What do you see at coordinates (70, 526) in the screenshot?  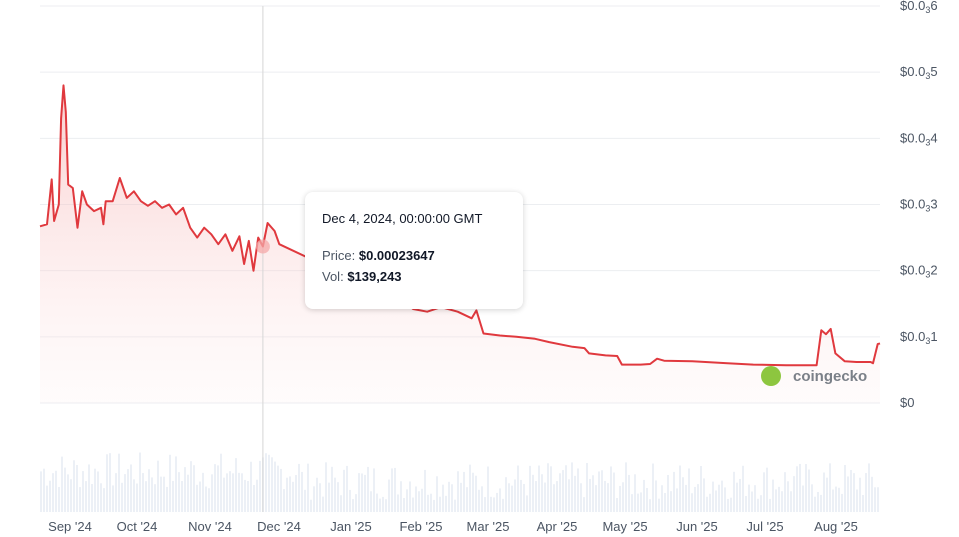 I see `x-tick-label: Sep '24` at bounding box center [70, 526].